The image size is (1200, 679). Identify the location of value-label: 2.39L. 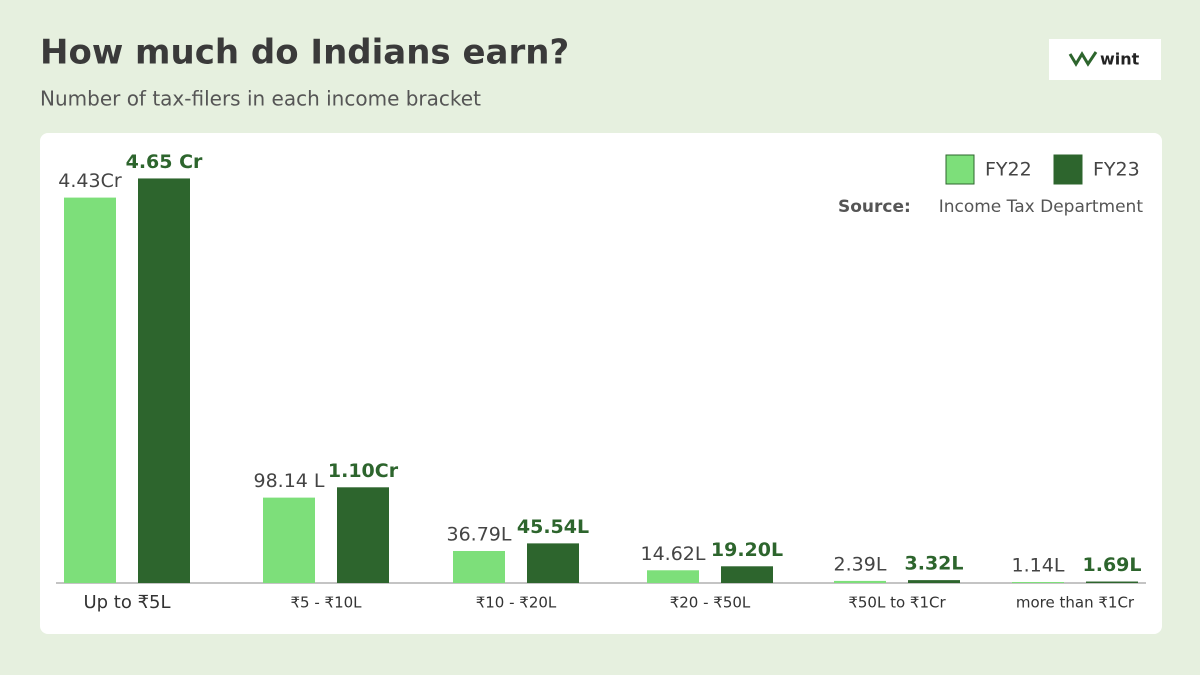
(860, 564).